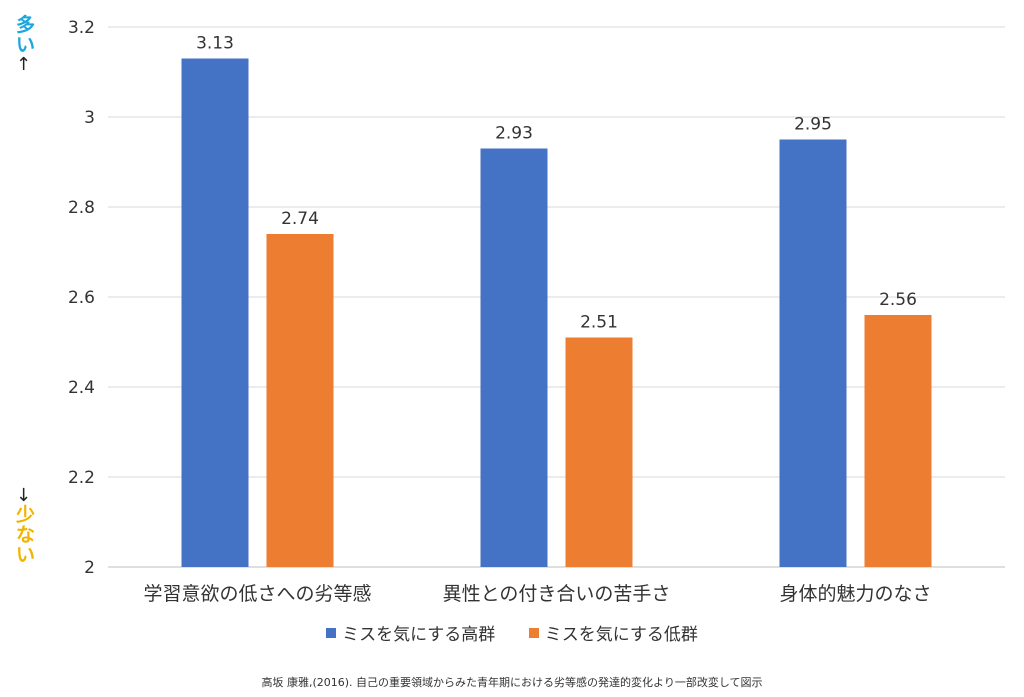 The height and width of the screenshot is (697, 1024). Describe the element at coordinates (26, 25) in the screenshot. I see `more-label-char-1: 多` at that location.